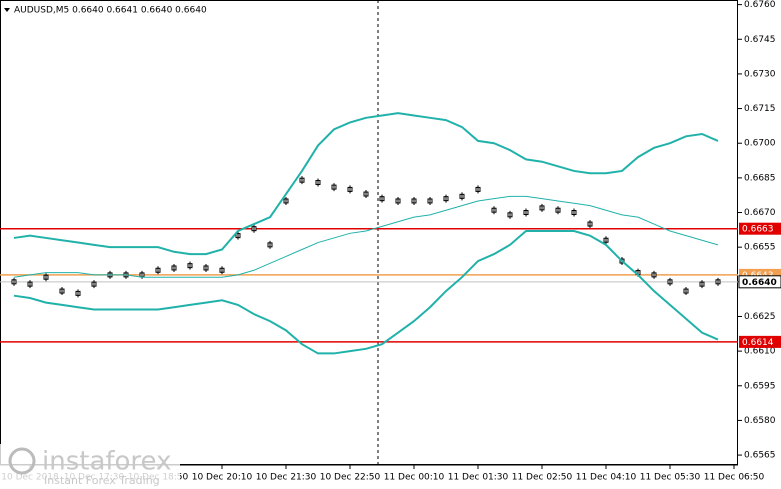  I want to click on price-label: 0.6614, so click(758, 343).